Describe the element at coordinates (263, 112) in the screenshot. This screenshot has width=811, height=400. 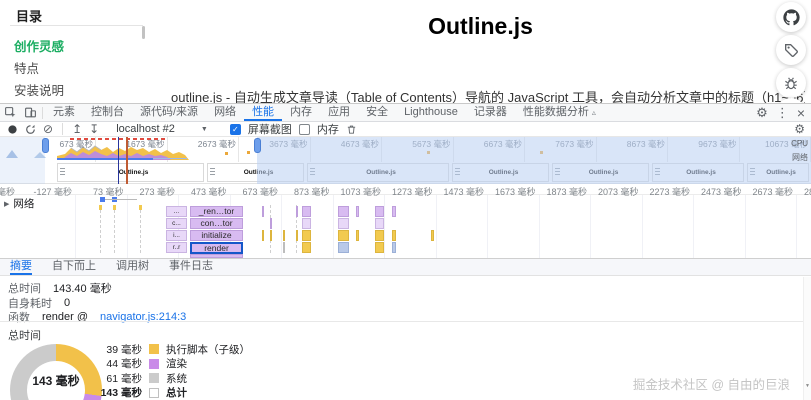
I see `devtools-tab-4: 性能` at that location.